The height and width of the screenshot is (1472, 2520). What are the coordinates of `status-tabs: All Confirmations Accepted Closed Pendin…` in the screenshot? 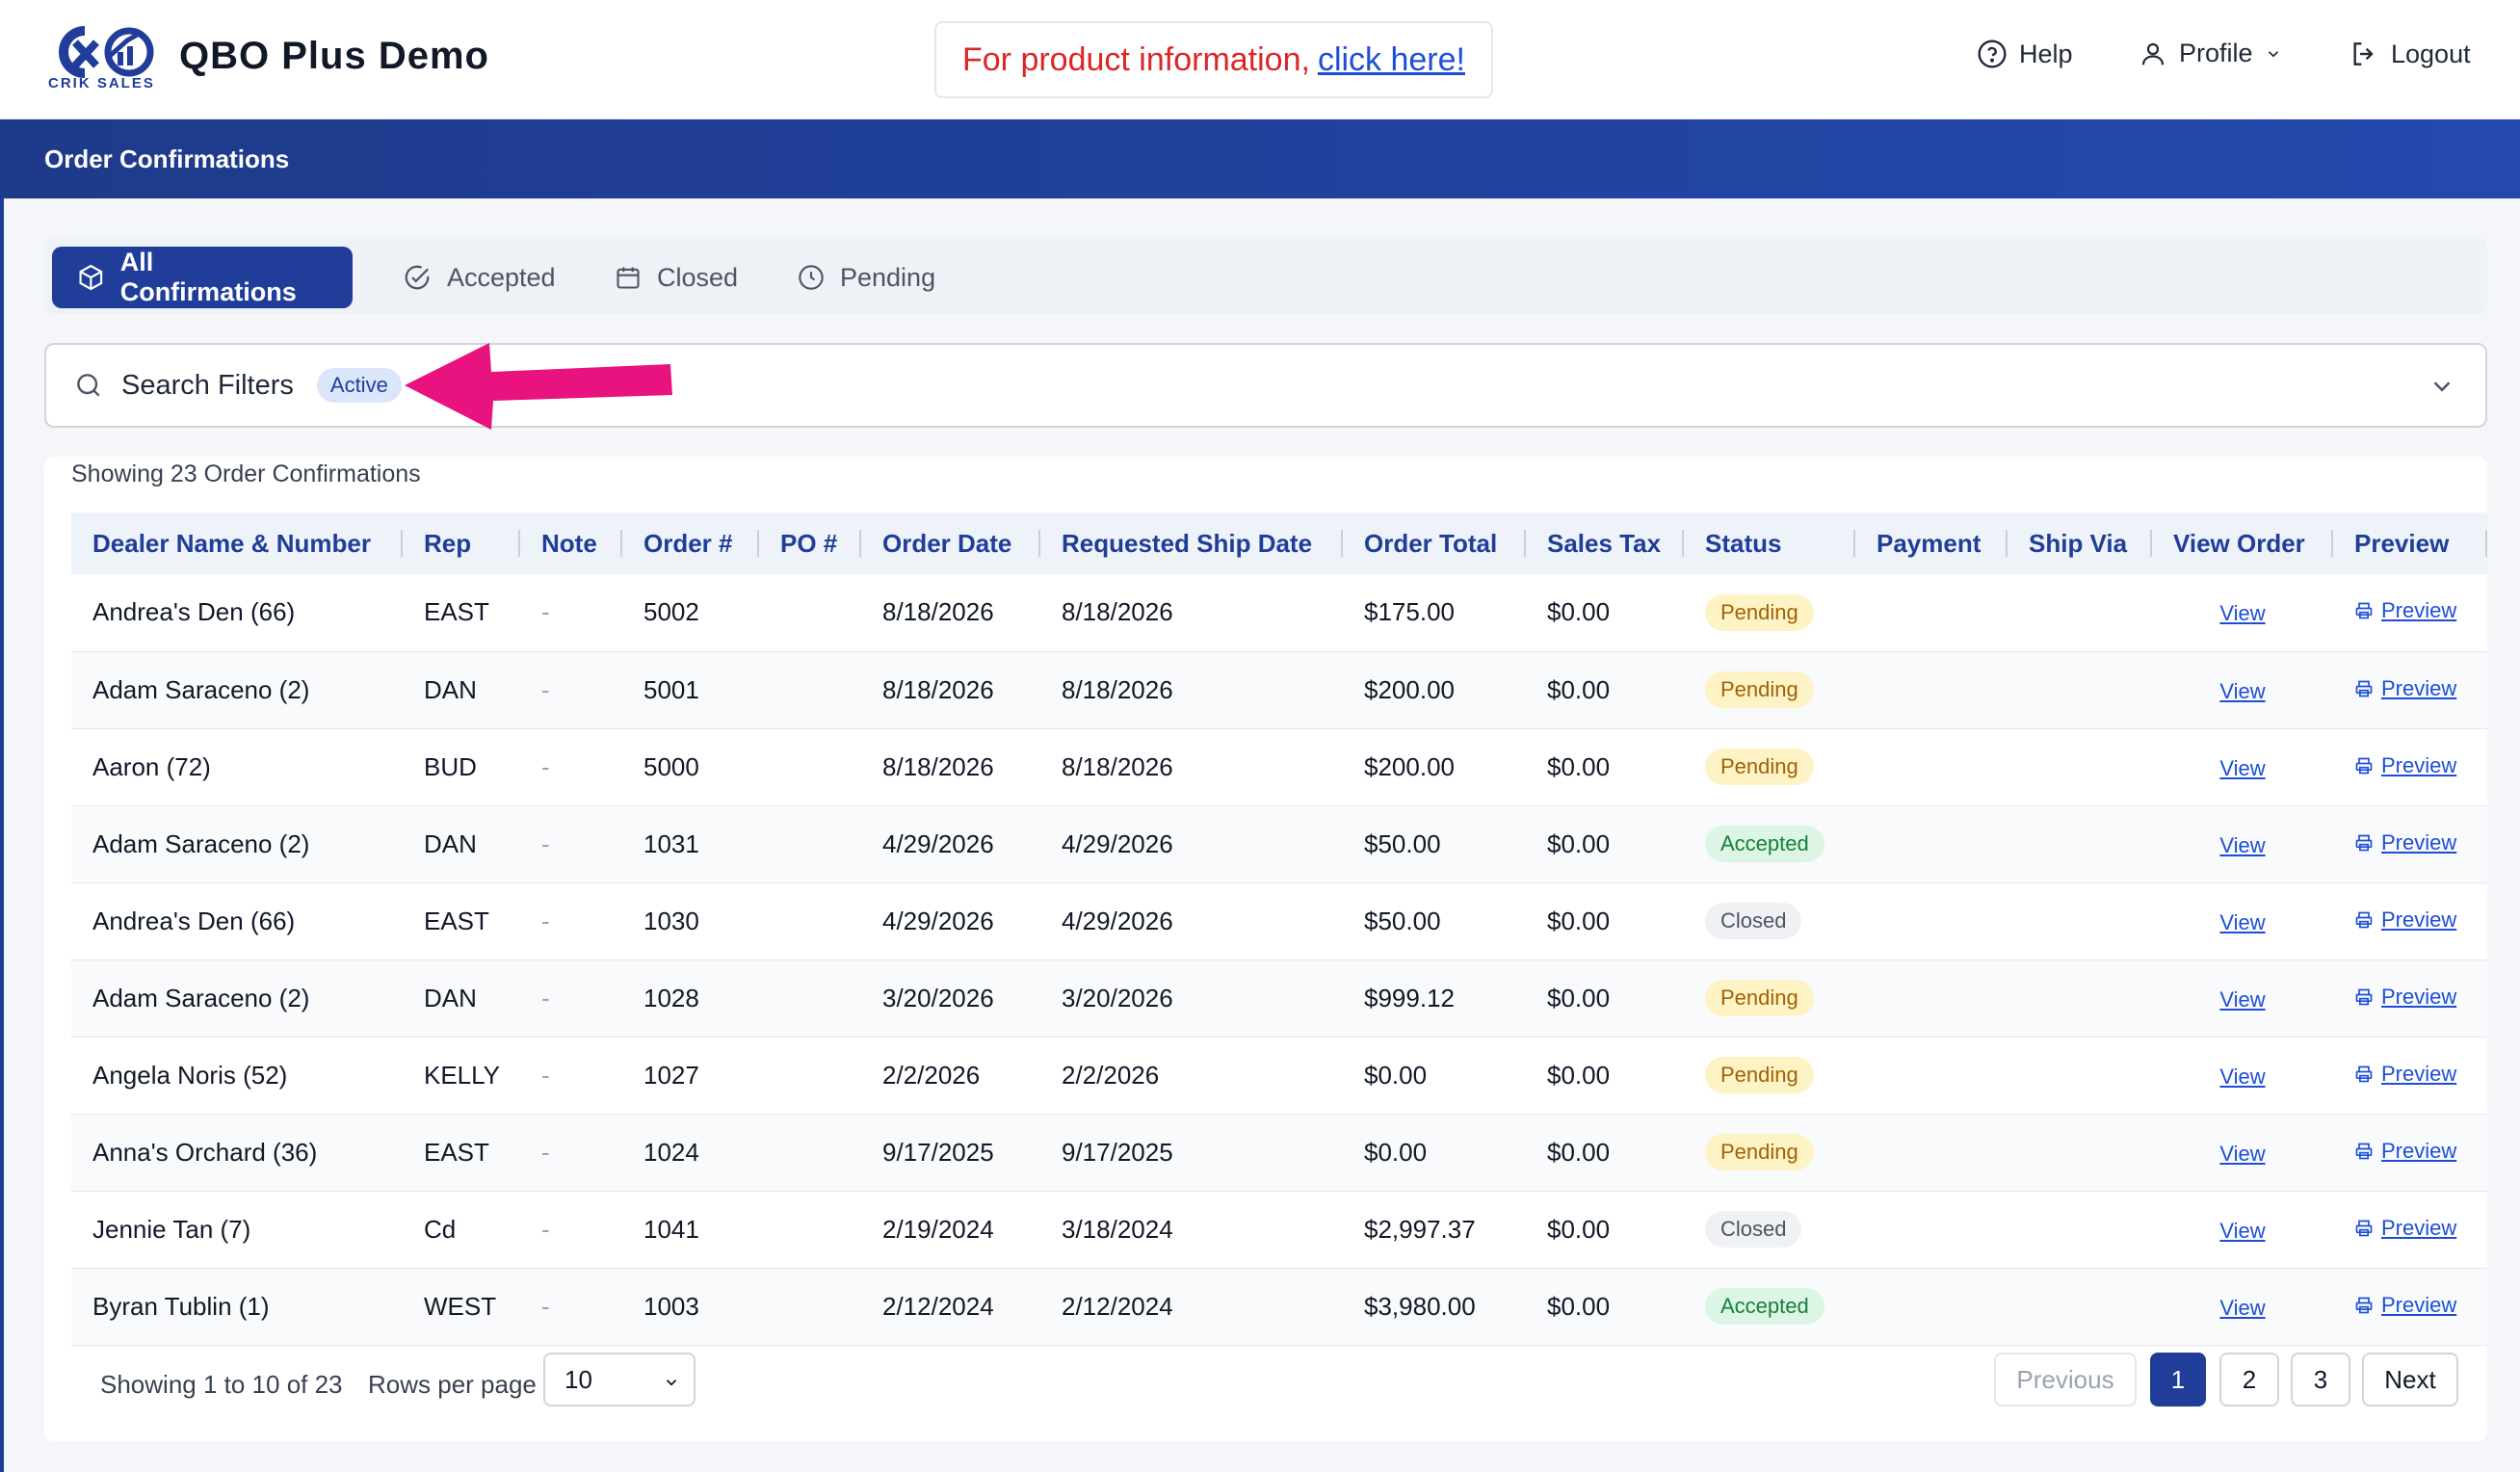 It's located at (1266, 275).